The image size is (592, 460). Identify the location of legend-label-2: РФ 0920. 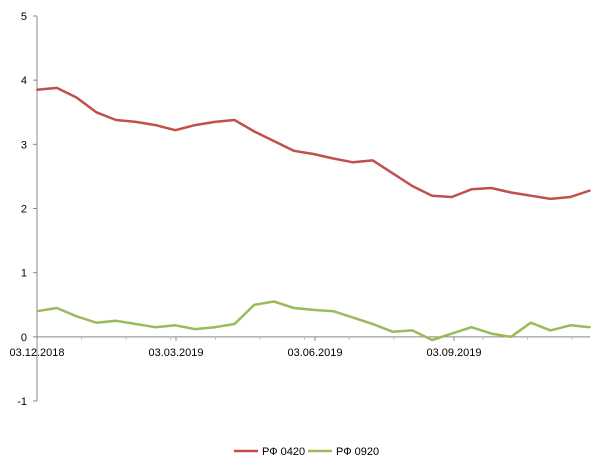
(357, 452).